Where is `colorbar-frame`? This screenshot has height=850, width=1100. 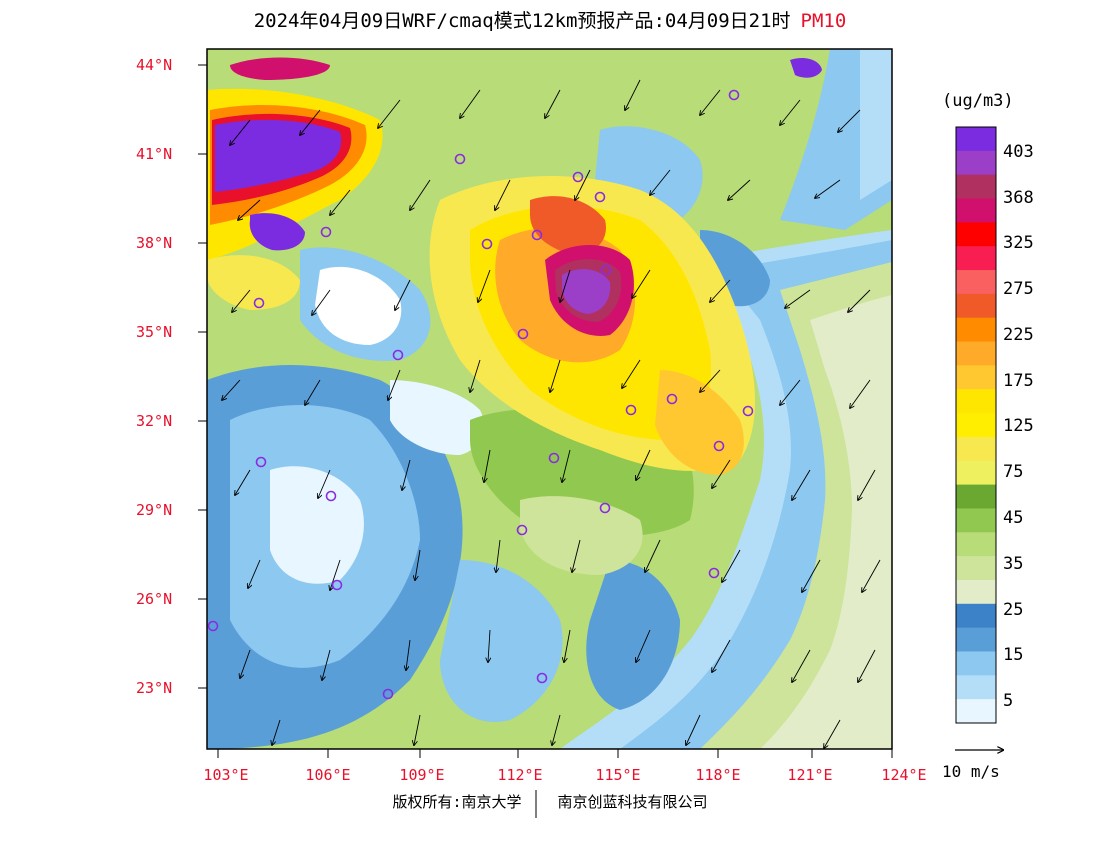
colorbar-frame is located at coordinates (976, 425).